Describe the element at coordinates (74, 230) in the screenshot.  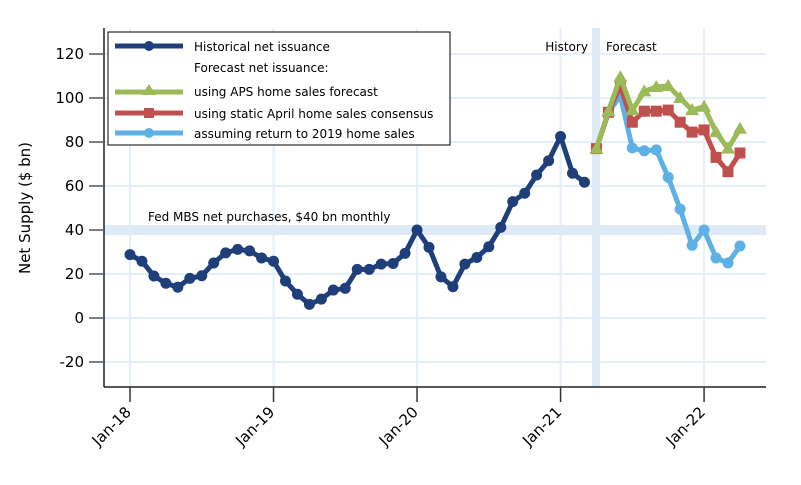
I see `y-tick-label: 40` at that location.